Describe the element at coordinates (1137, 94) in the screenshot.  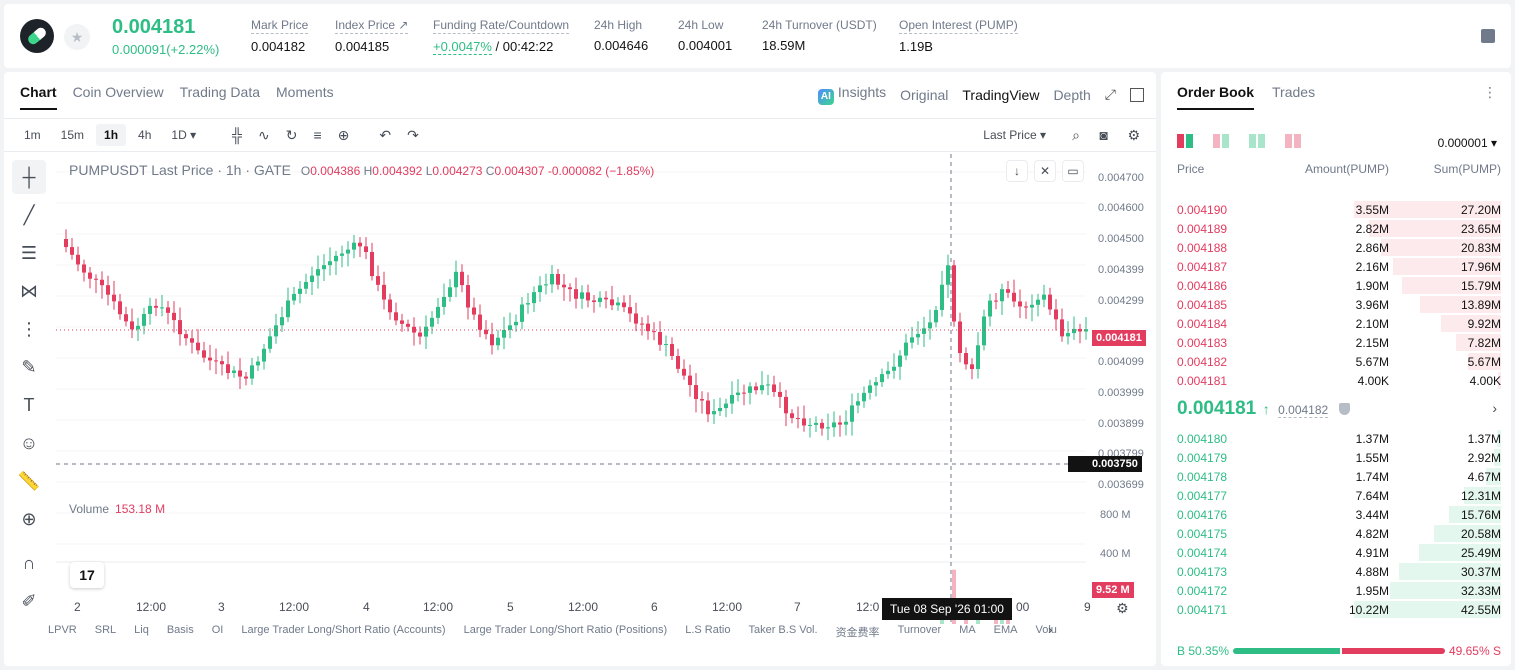
I see `window-icon` at that location.